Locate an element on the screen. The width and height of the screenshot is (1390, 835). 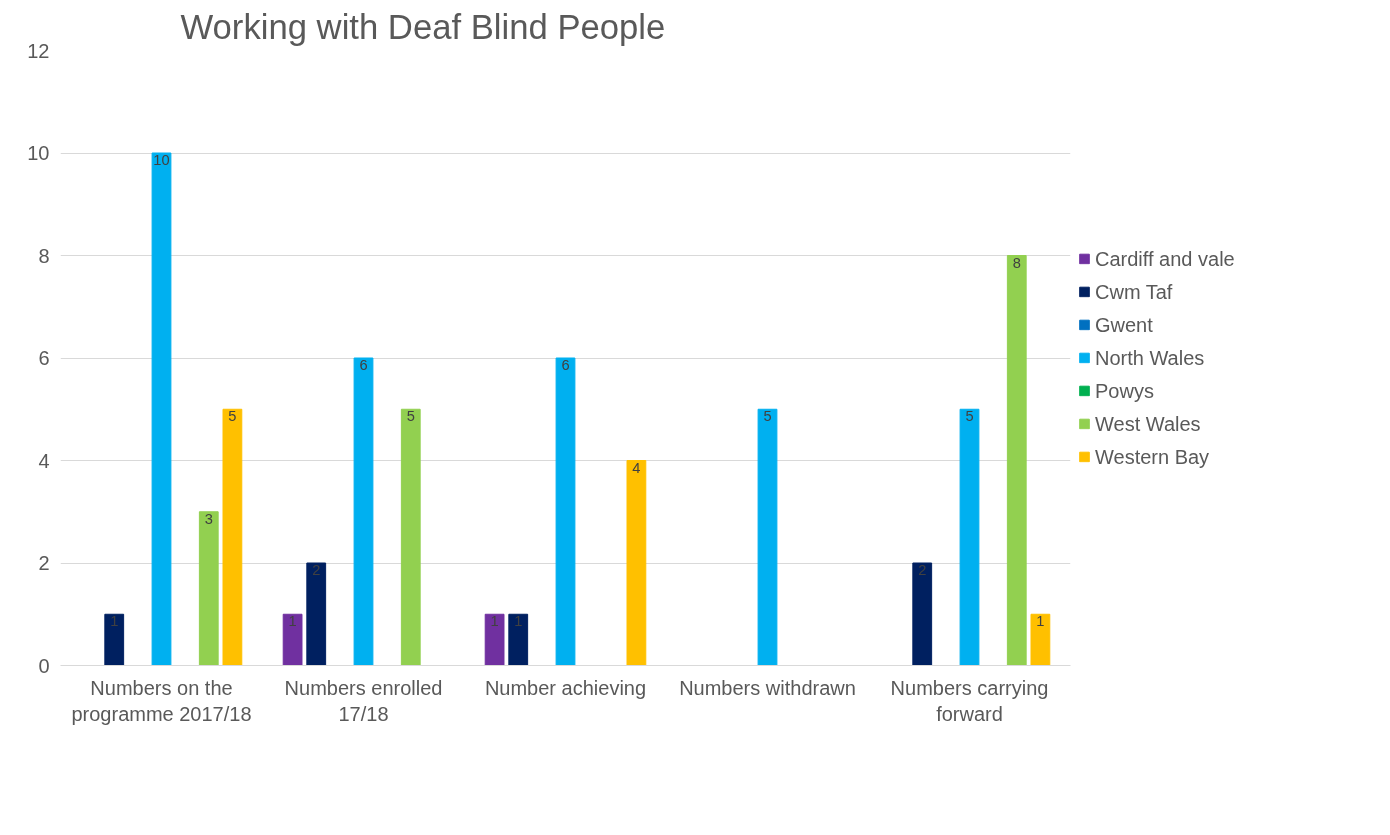
legend-label: Cwm Taf is located at coordinates (1134, 291).